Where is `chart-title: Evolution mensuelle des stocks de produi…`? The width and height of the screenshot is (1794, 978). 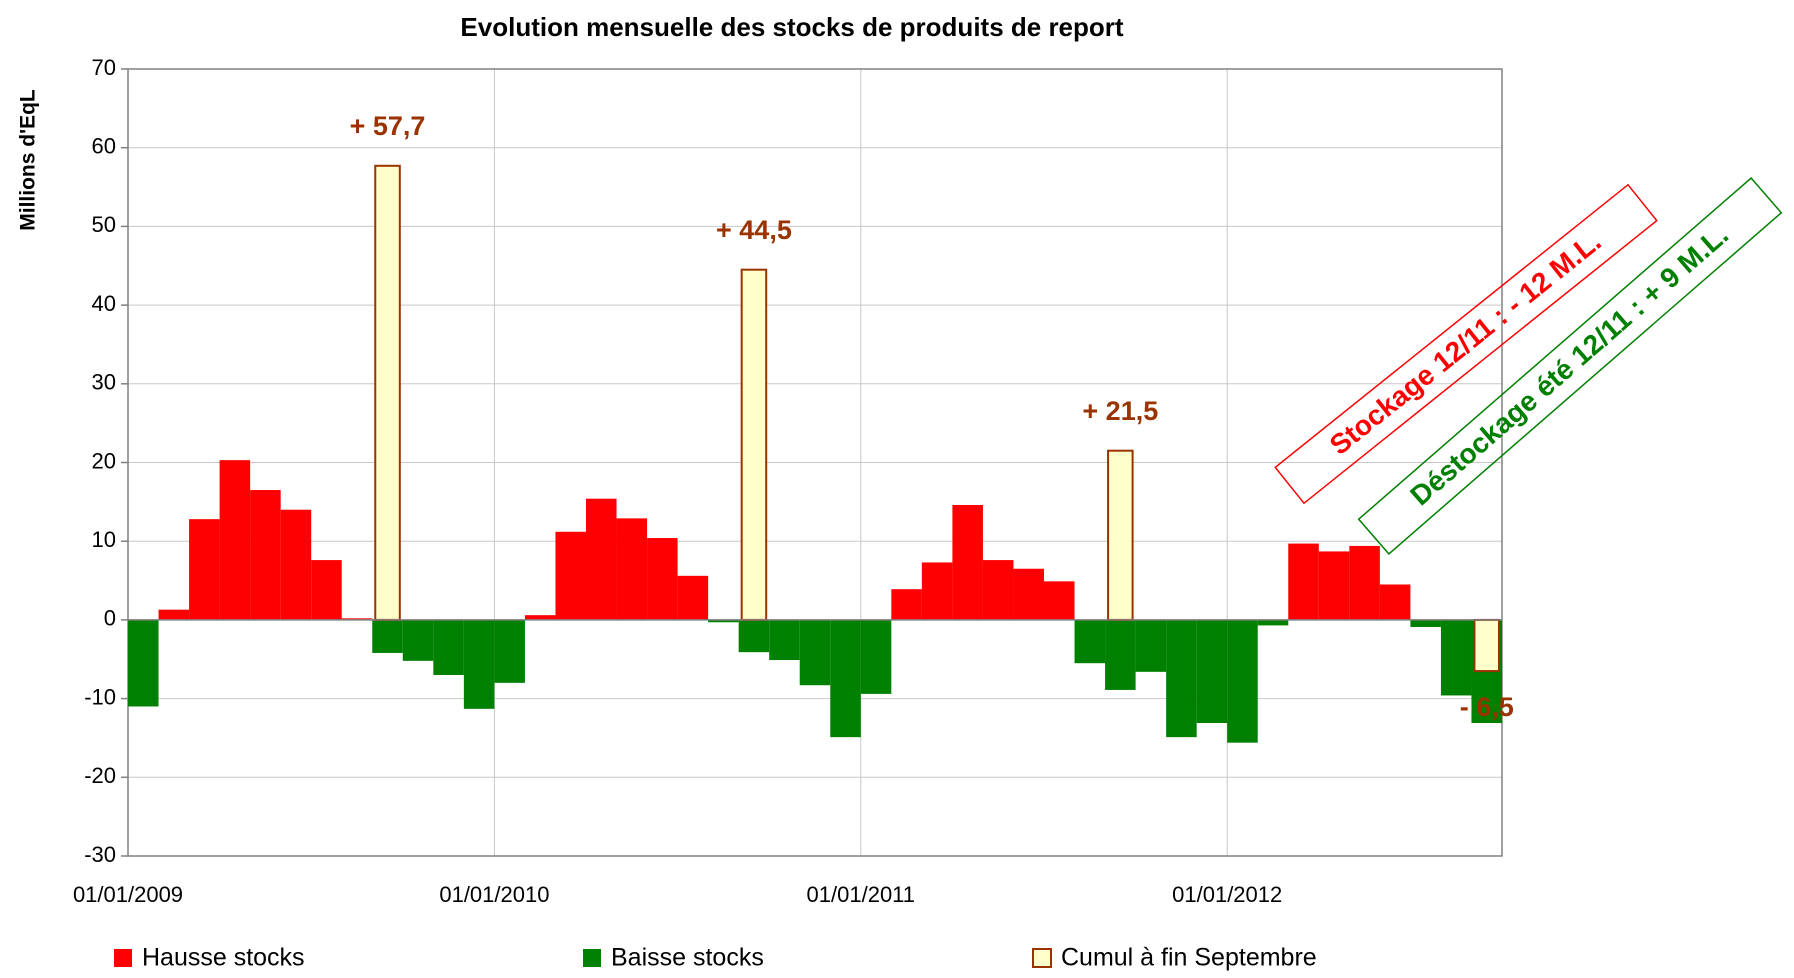
chart-title: Evolution mensuelle des stocks de produi… is located at coordinates (791, 27).